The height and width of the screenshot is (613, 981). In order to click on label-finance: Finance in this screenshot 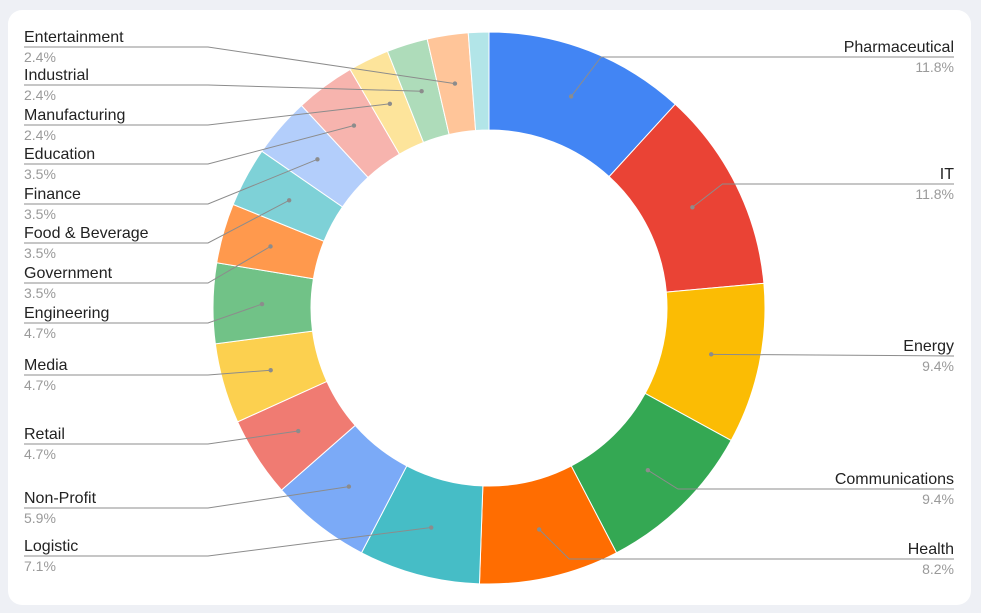, I will do `click(52, 194)`.